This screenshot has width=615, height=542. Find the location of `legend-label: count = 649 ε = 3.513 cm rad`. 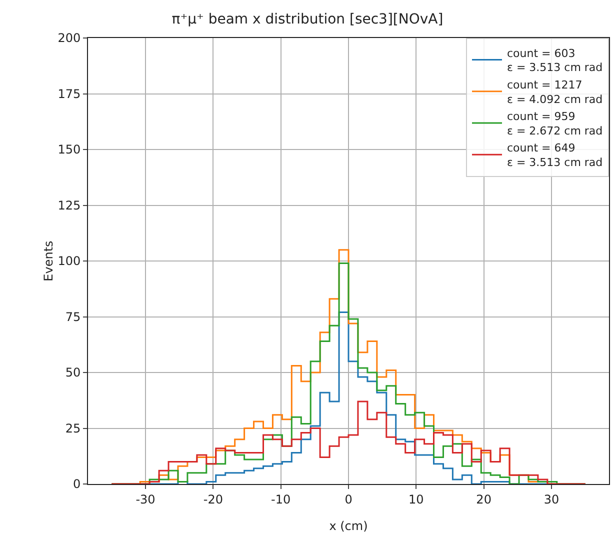

legend-label: count = 649 ε = 3.513 cm rad is located at coordinates (555, 156).